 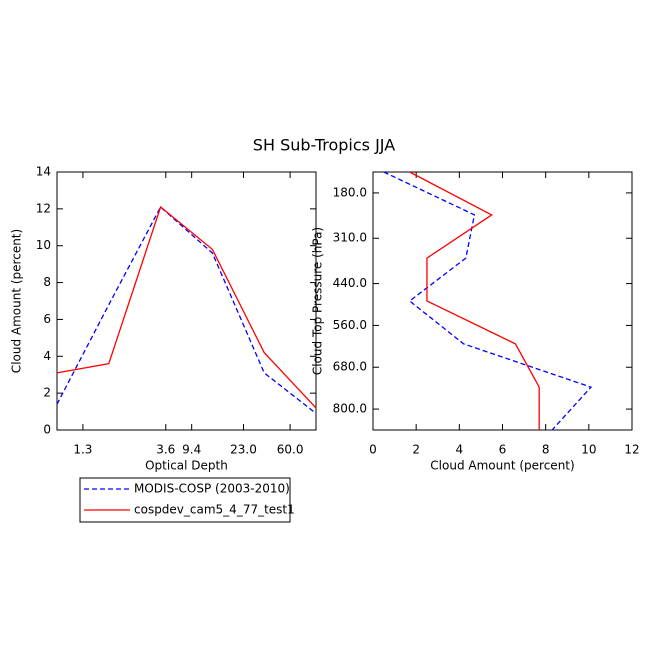 What do you see at coordinates (350, 192) in the screenshot?
I see `y-tick-label: 180.0` at bounding box center [350, 192].